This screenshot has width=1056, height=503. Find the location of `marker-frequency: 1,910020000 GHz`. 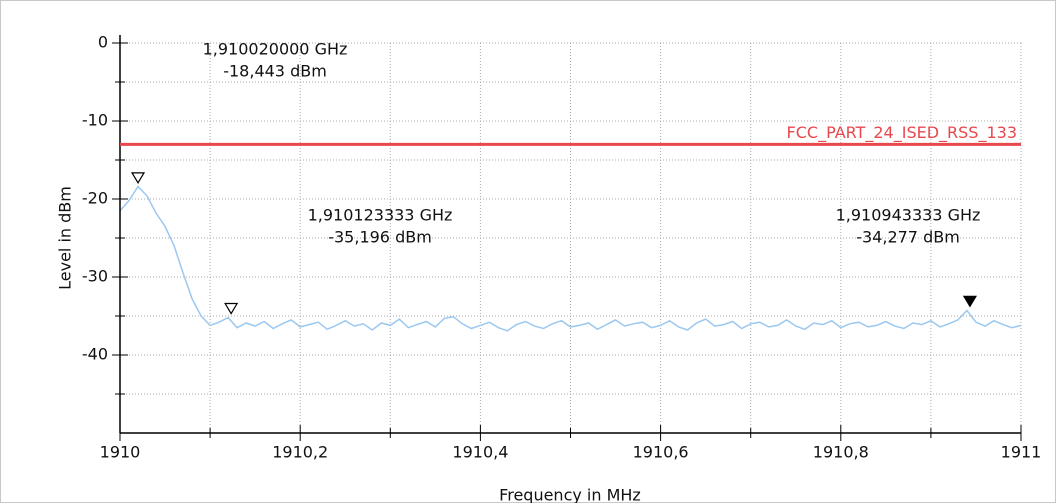

marker-frequency: 1,910020000 GHz is located at coordinates (275, 49).